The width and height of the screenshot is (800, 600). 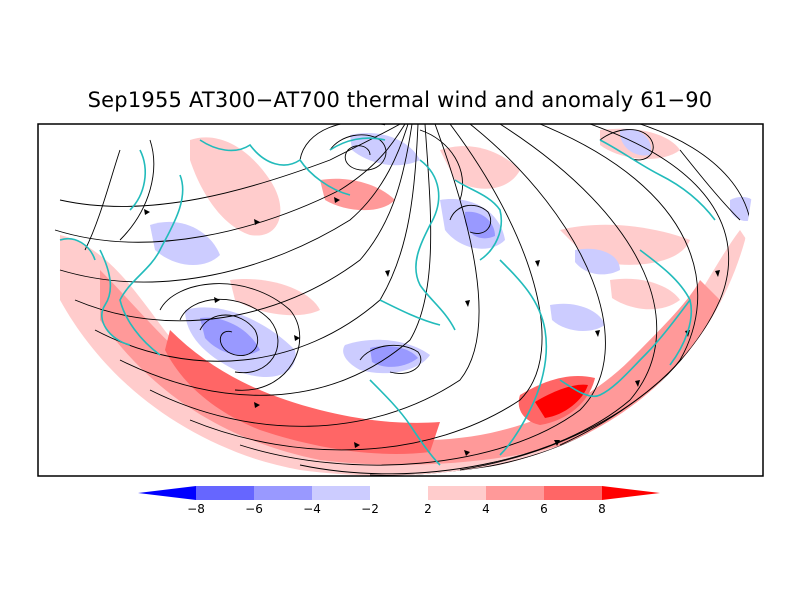 What do you see at coordinates (602, 509) in the screenshot?
I see `colorbar-tick-label: 8` at bounding box center [602, 509].